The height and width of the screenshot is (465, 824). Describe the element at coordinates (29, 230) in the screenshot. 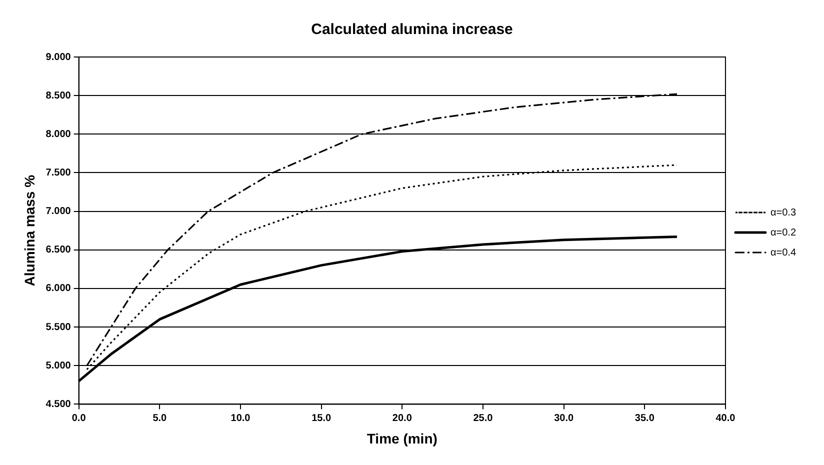

I see `y-axis-title: Alumina mass %` at that location.